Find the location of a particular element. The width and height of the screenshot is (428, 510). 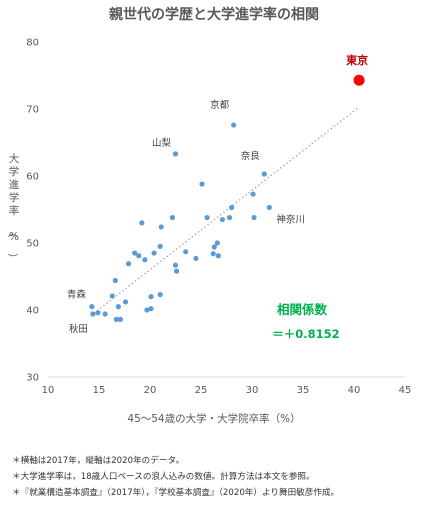

correlation-value: ＝＋0.8152 is located at coordinates (305, 334).